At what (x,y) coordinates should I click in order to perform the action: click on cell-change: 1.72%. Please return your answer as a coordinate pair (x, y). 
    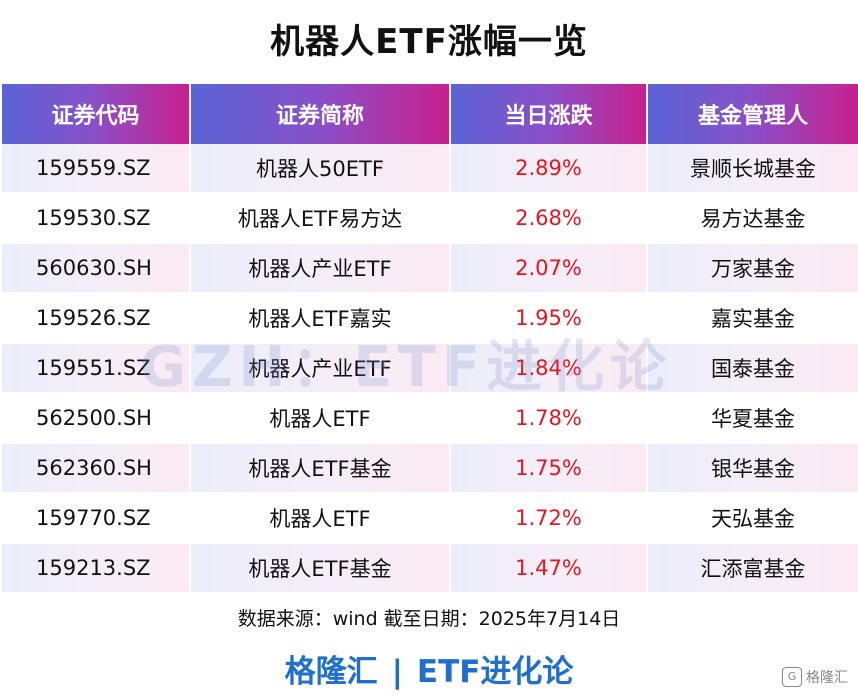
    Looking at the image, I should click on (549, 518).